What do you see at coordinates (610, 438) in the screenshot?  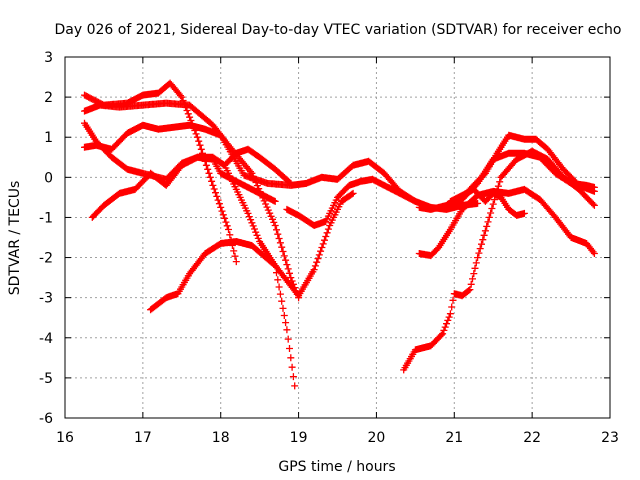 I see `x-tick-label: 23` at bounding box center [610, 438].